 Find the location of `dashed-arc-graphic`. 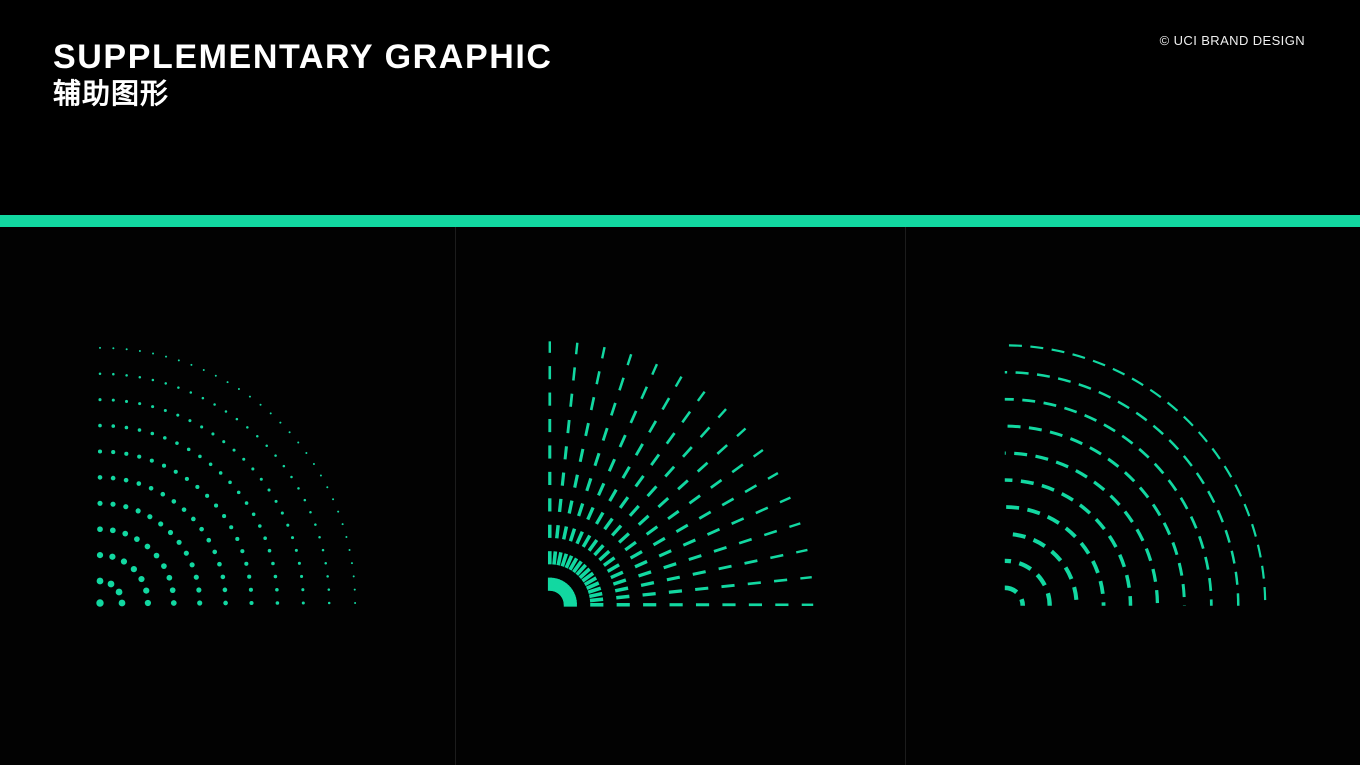

dashed-arc-graphic is located at coordinates (1135, 475).